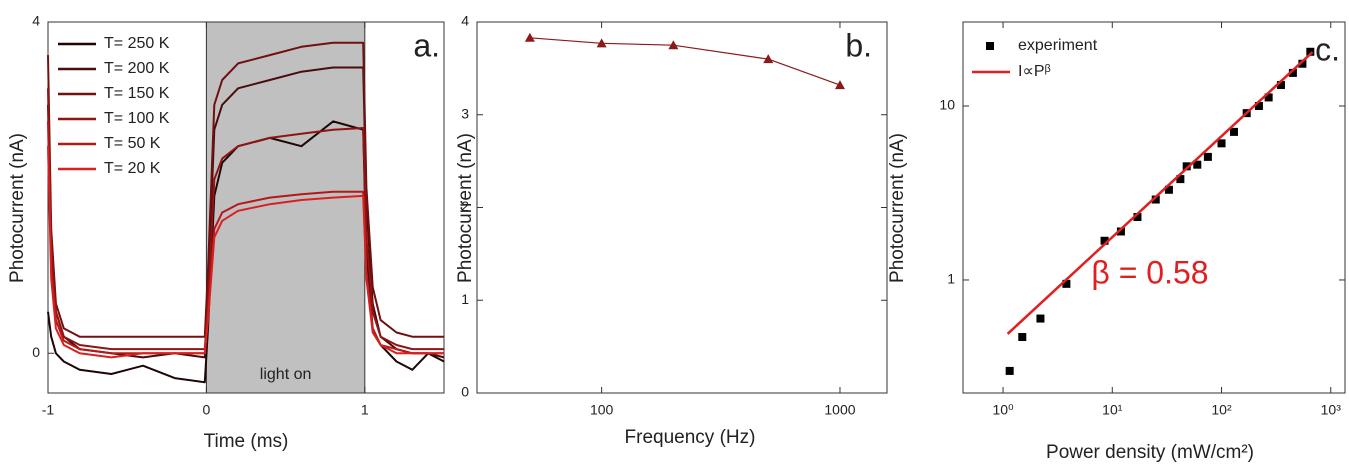 This screenshot has width=1349, height=469. Describe the element at coordinates (1331, 410) in the screenshot. I see `x-tick-label: 10³` at that location.